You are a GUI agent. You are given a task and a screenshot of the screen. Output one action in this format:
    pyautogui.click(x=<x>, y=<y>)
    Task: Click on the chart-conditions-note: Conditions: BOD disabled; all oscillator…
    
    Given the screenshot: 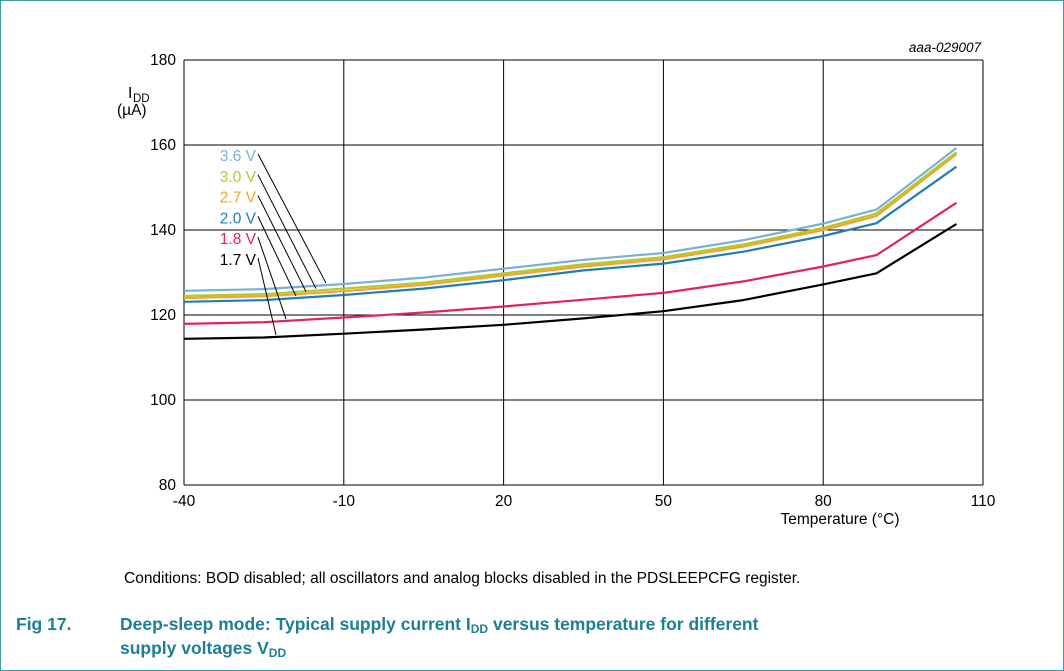 What is the action you would take?
    pyautogui.click(x=462, y=578)
    